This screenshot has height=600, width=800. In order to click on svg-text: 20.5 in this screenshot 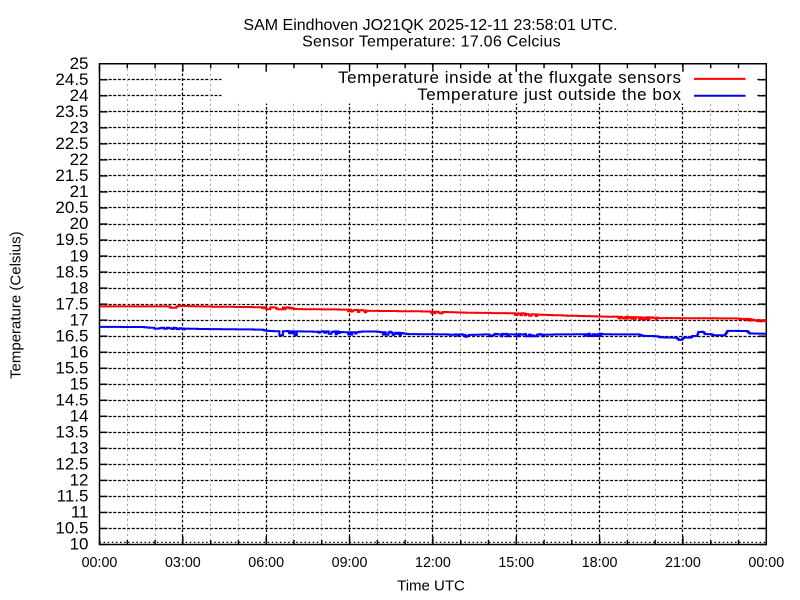, I will do `click(71, 207)`.